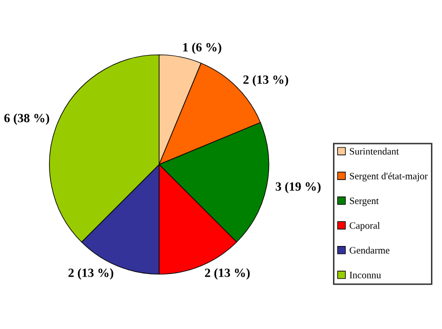  What do you see at coordinates (374, 151) in the screenshot?
I see `legend-label: Surintendant` at bounding box center [374, 151].